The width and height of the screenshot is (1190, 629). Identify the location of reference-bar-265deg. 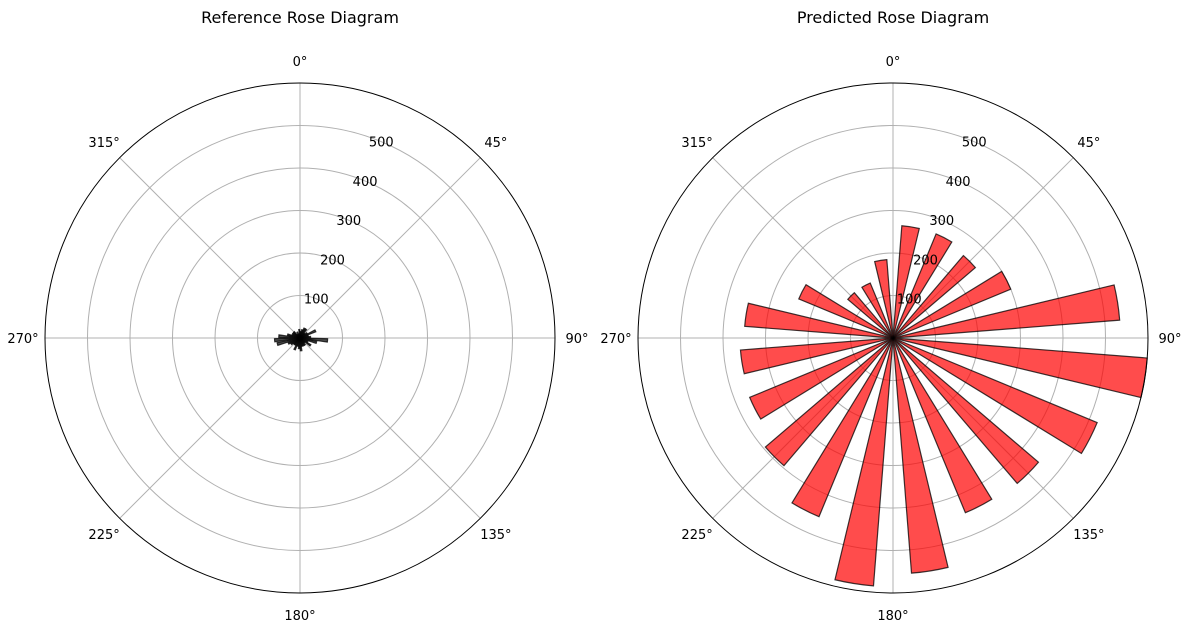
(287, 340).